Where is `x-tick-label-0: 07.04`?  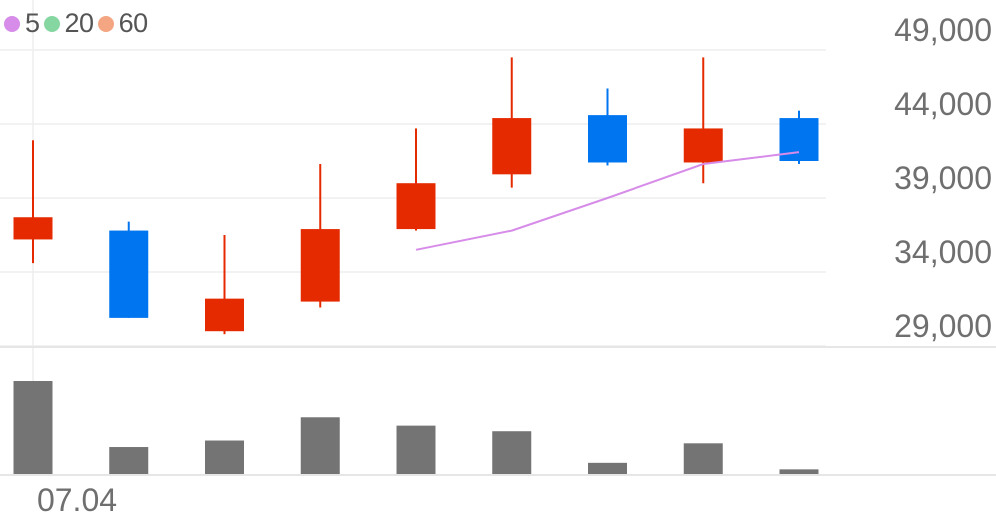 x-tick-label-0: 07.04 is located at coordinates (77, 500).